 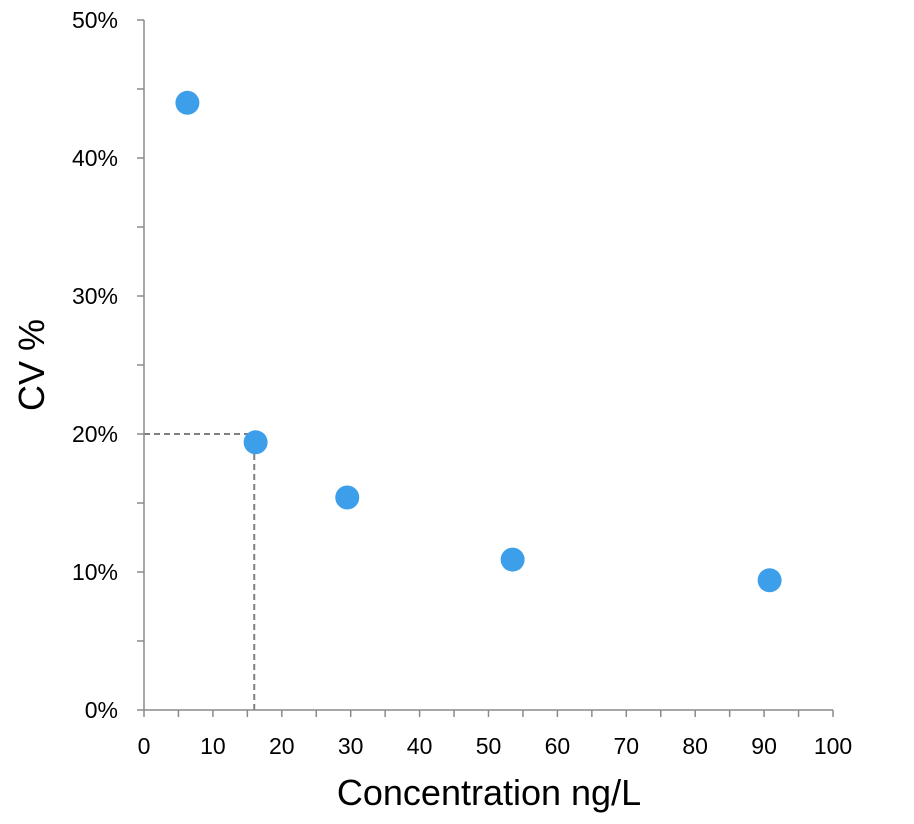 I want to click on y-tick-label: 50%, so click(x=95, y=20).